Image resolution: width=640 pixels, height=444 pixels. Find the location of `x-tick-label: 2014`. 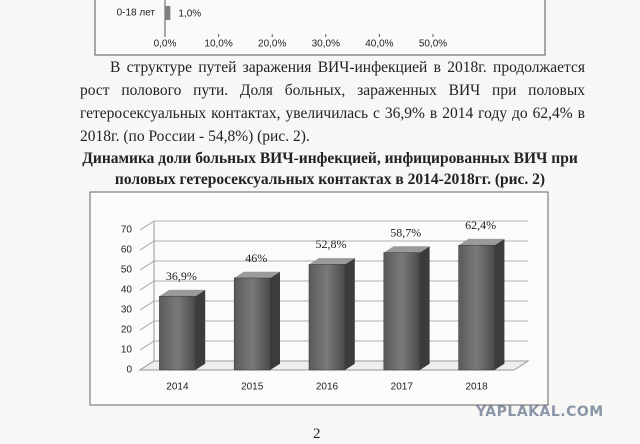

x-tick-label: 2014 is located at coordinates (177, 387).